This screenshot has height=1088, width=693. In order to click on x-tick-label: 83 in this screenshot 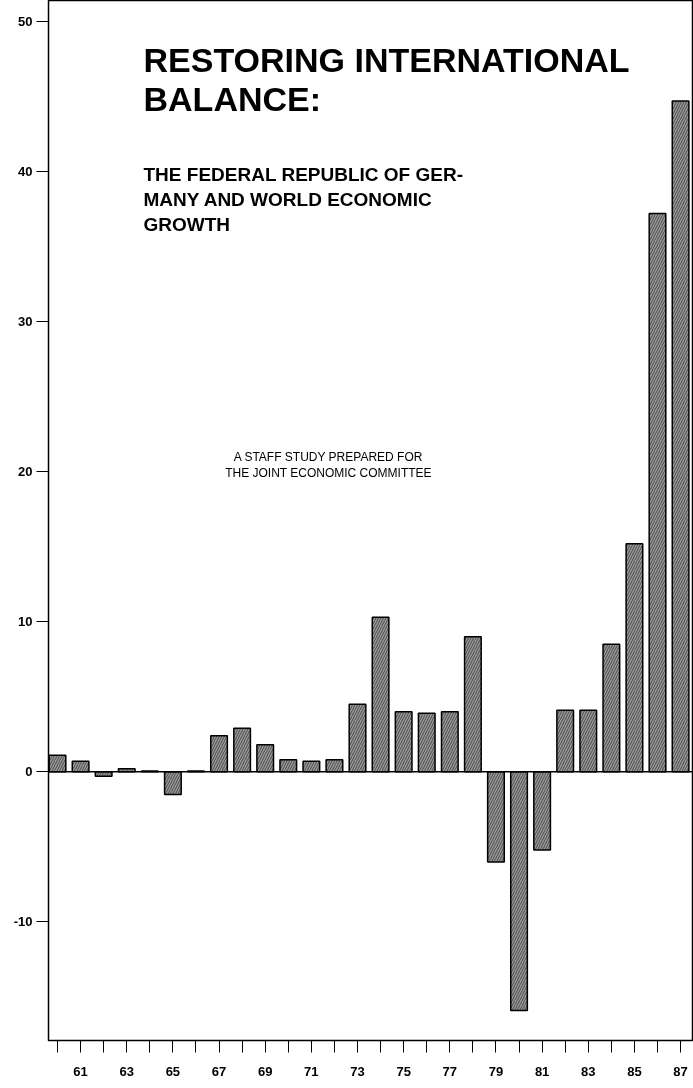, I will do `click(588, 1071)`.